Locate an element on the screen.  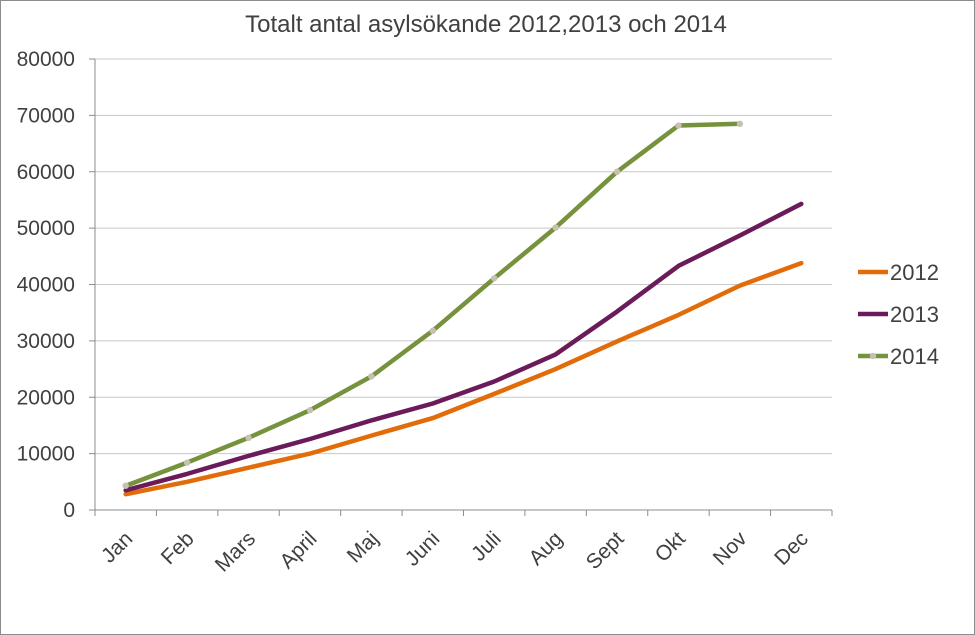
x-tick-label: Juli is located at coordinates (486, 546).